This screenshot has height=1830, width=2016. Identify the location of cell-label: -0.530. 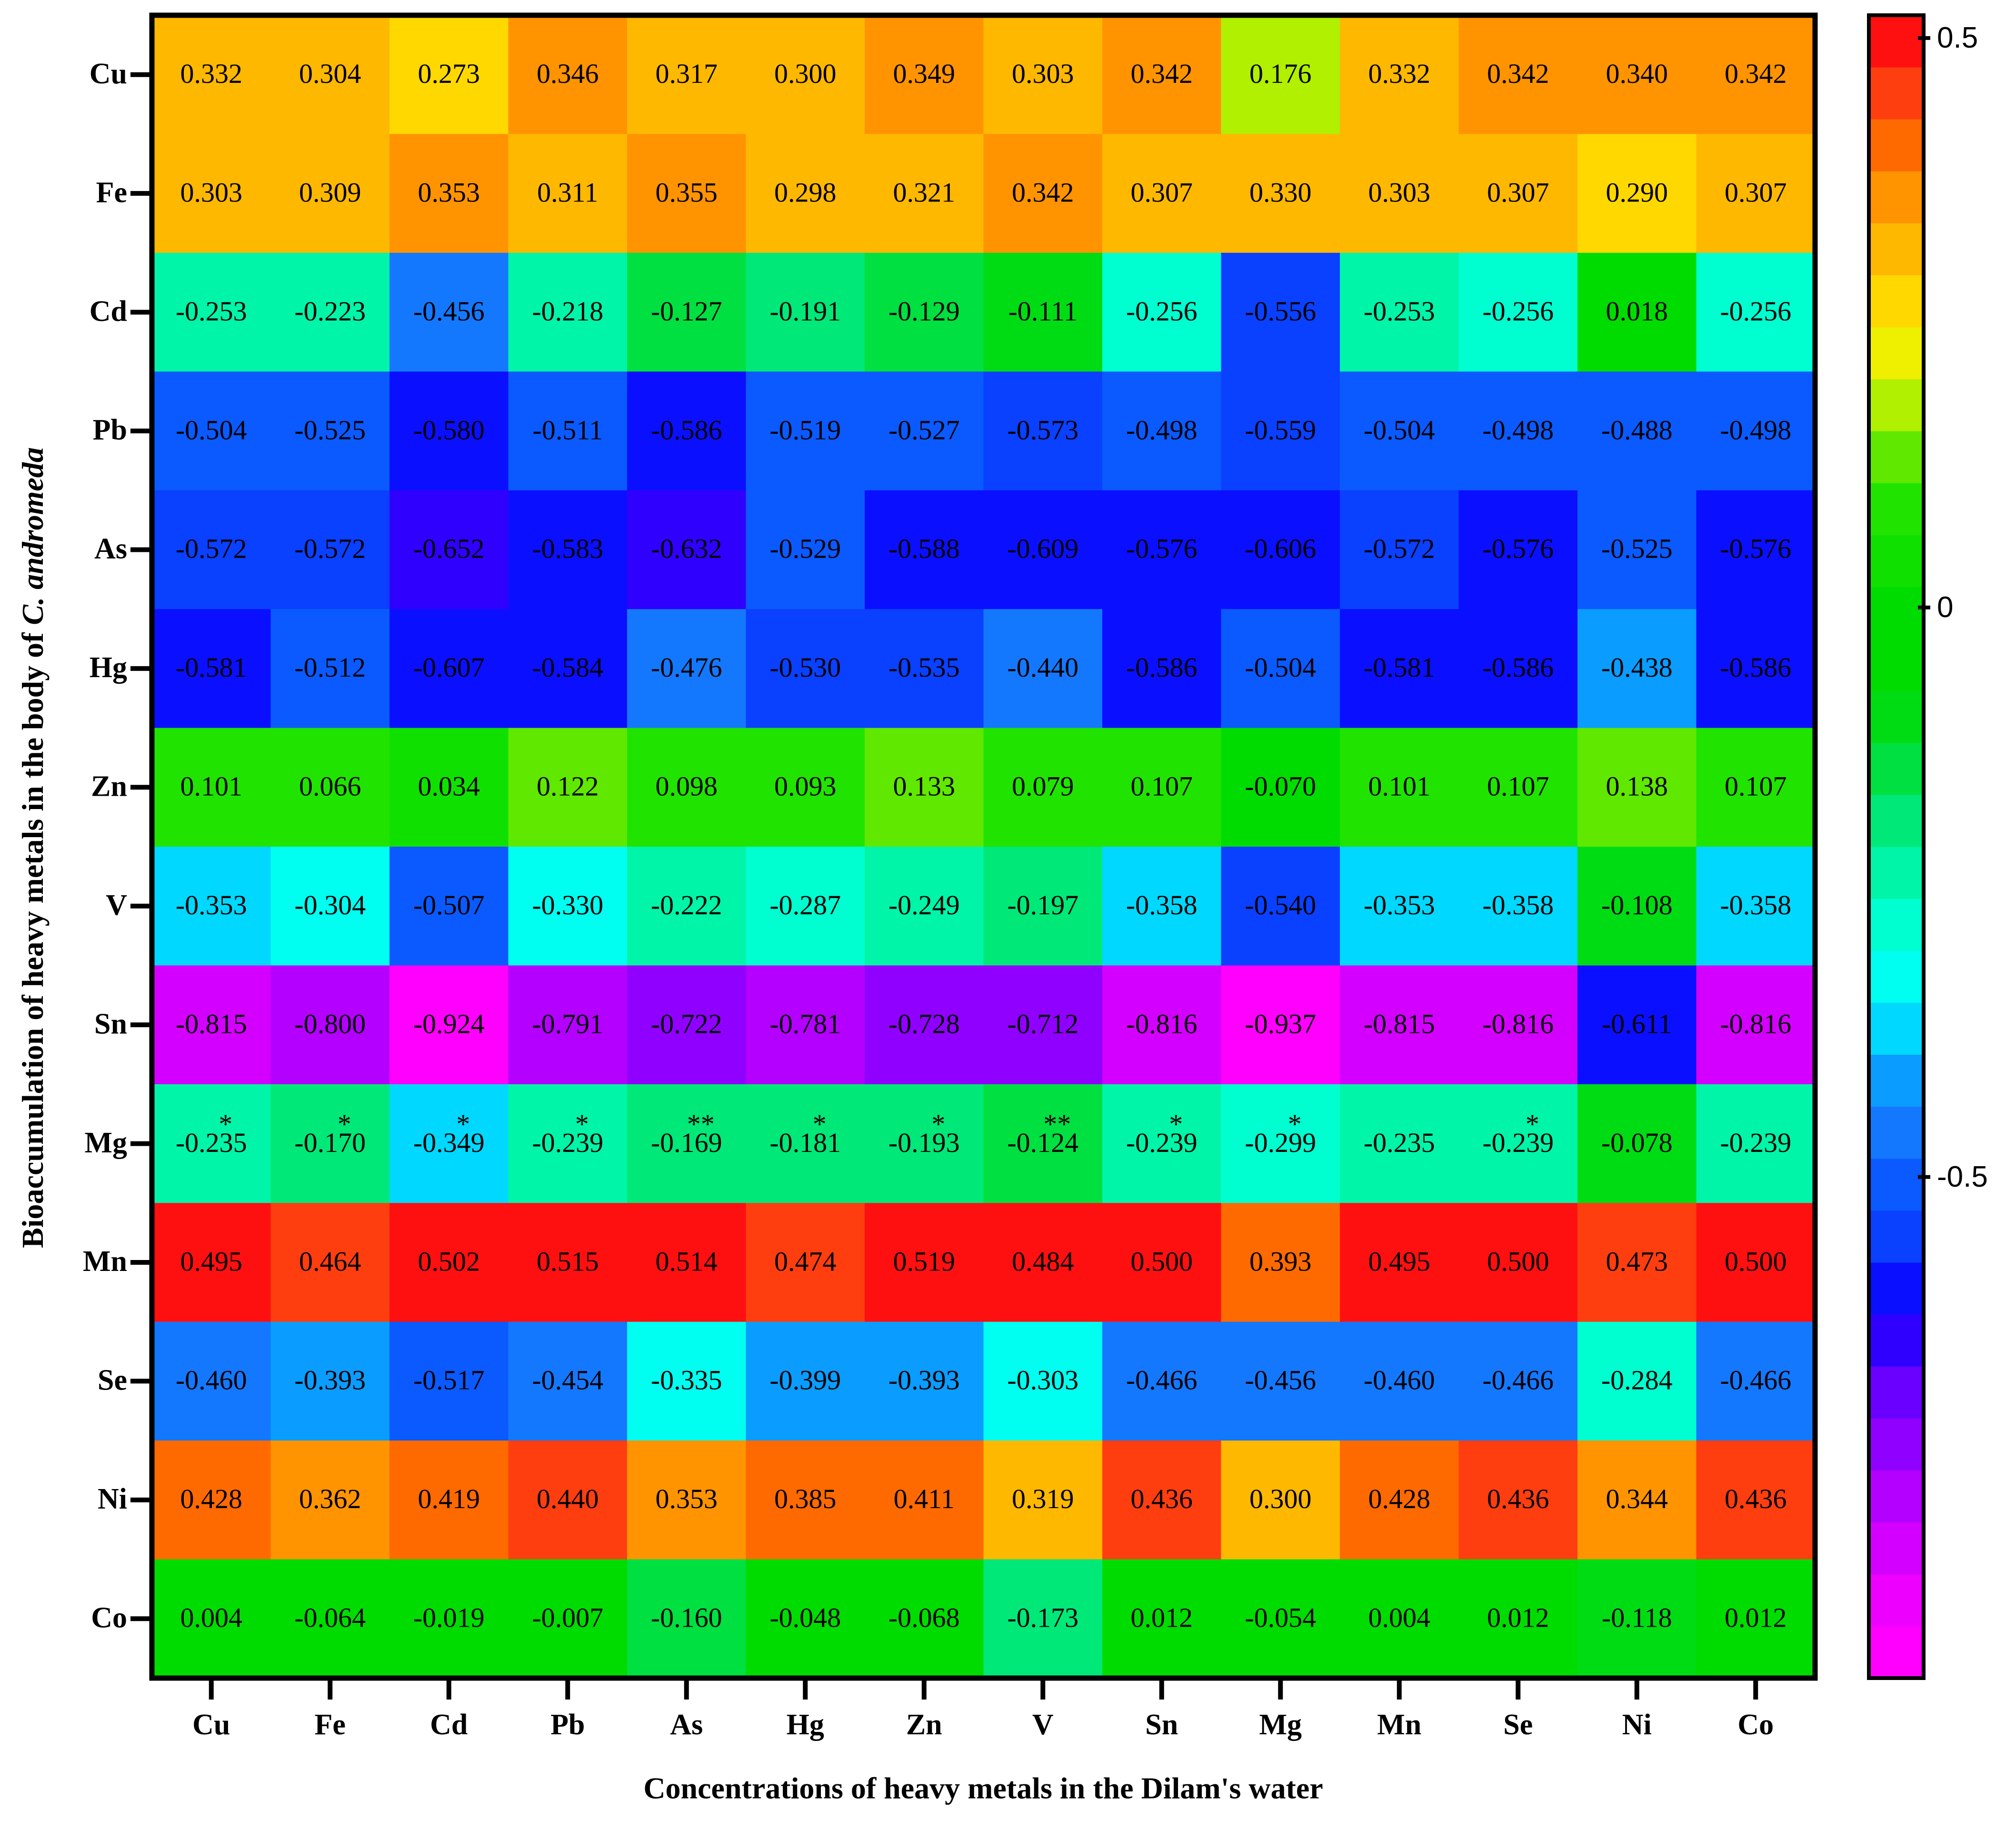
(805, 667).